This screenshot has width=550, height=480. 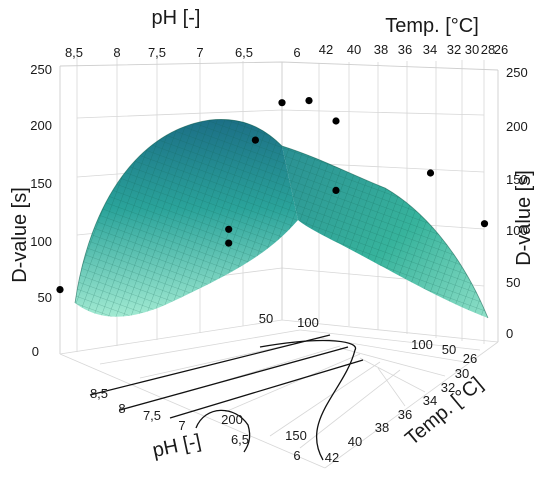 I want to click on ph-tick-top: 6, so click(x=296, y=52).